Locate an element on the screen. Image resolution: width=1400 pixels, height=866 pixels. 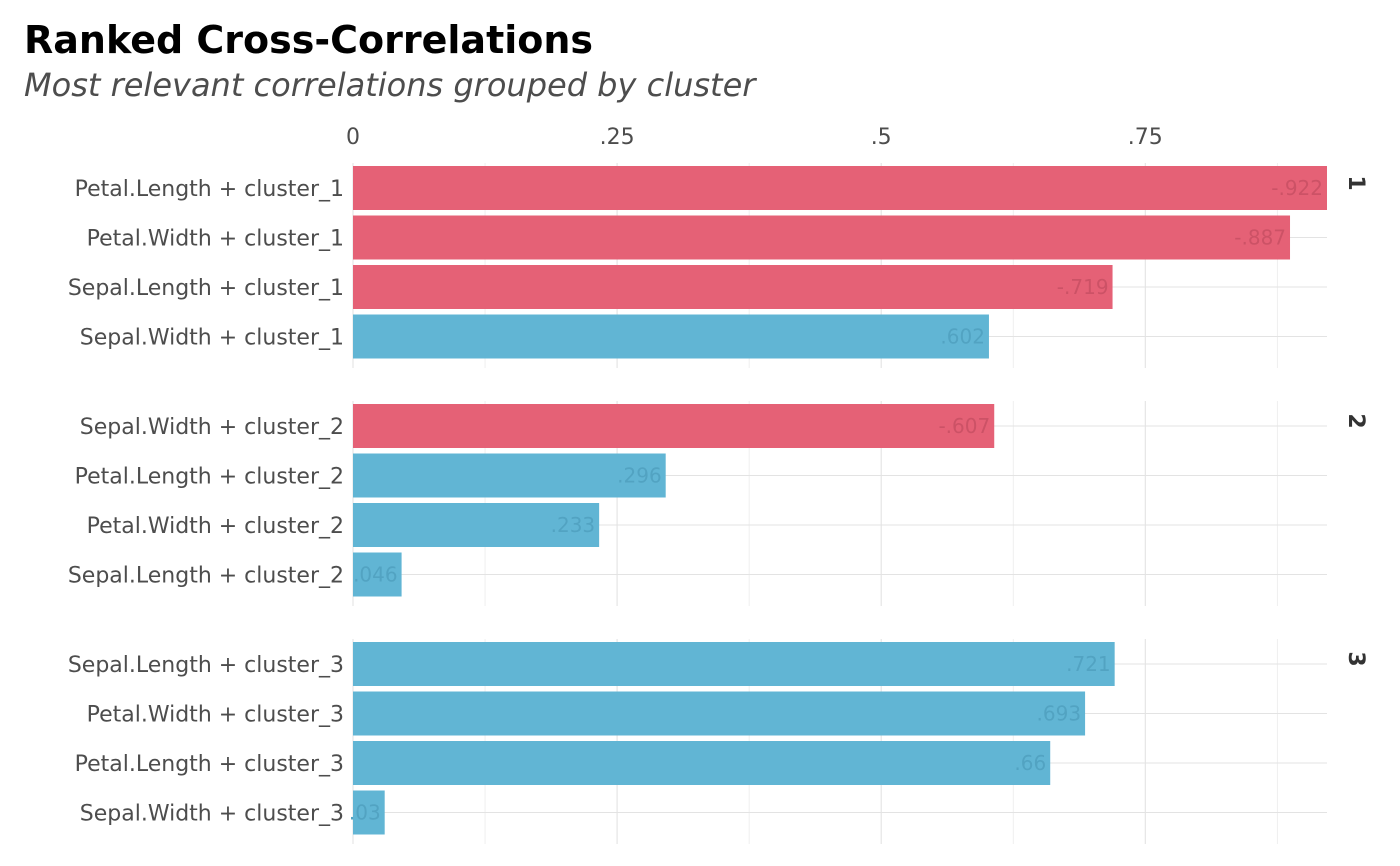
y-category-label: Petal.Width + cluster_3 is located at coordinates (215, 715).